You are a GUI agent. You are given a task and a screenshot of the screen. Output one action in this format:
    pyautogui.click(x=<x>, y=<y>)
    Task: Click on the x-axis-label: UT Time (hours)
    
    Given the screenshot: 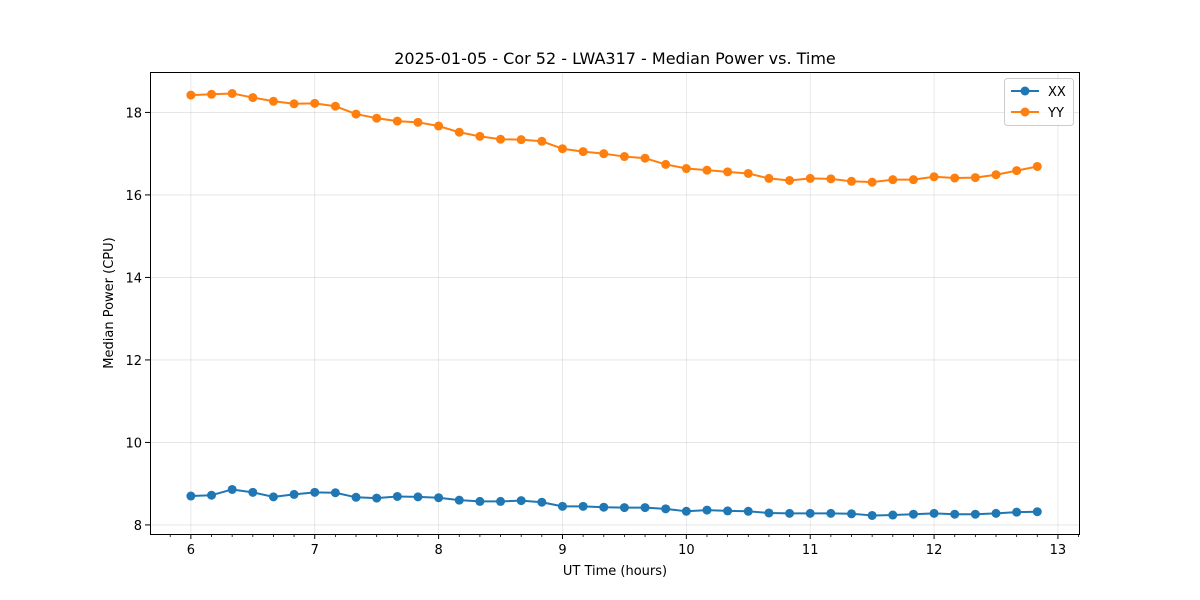 What is the action you would take?
    pyautogui.click(x=615, y=571)
    